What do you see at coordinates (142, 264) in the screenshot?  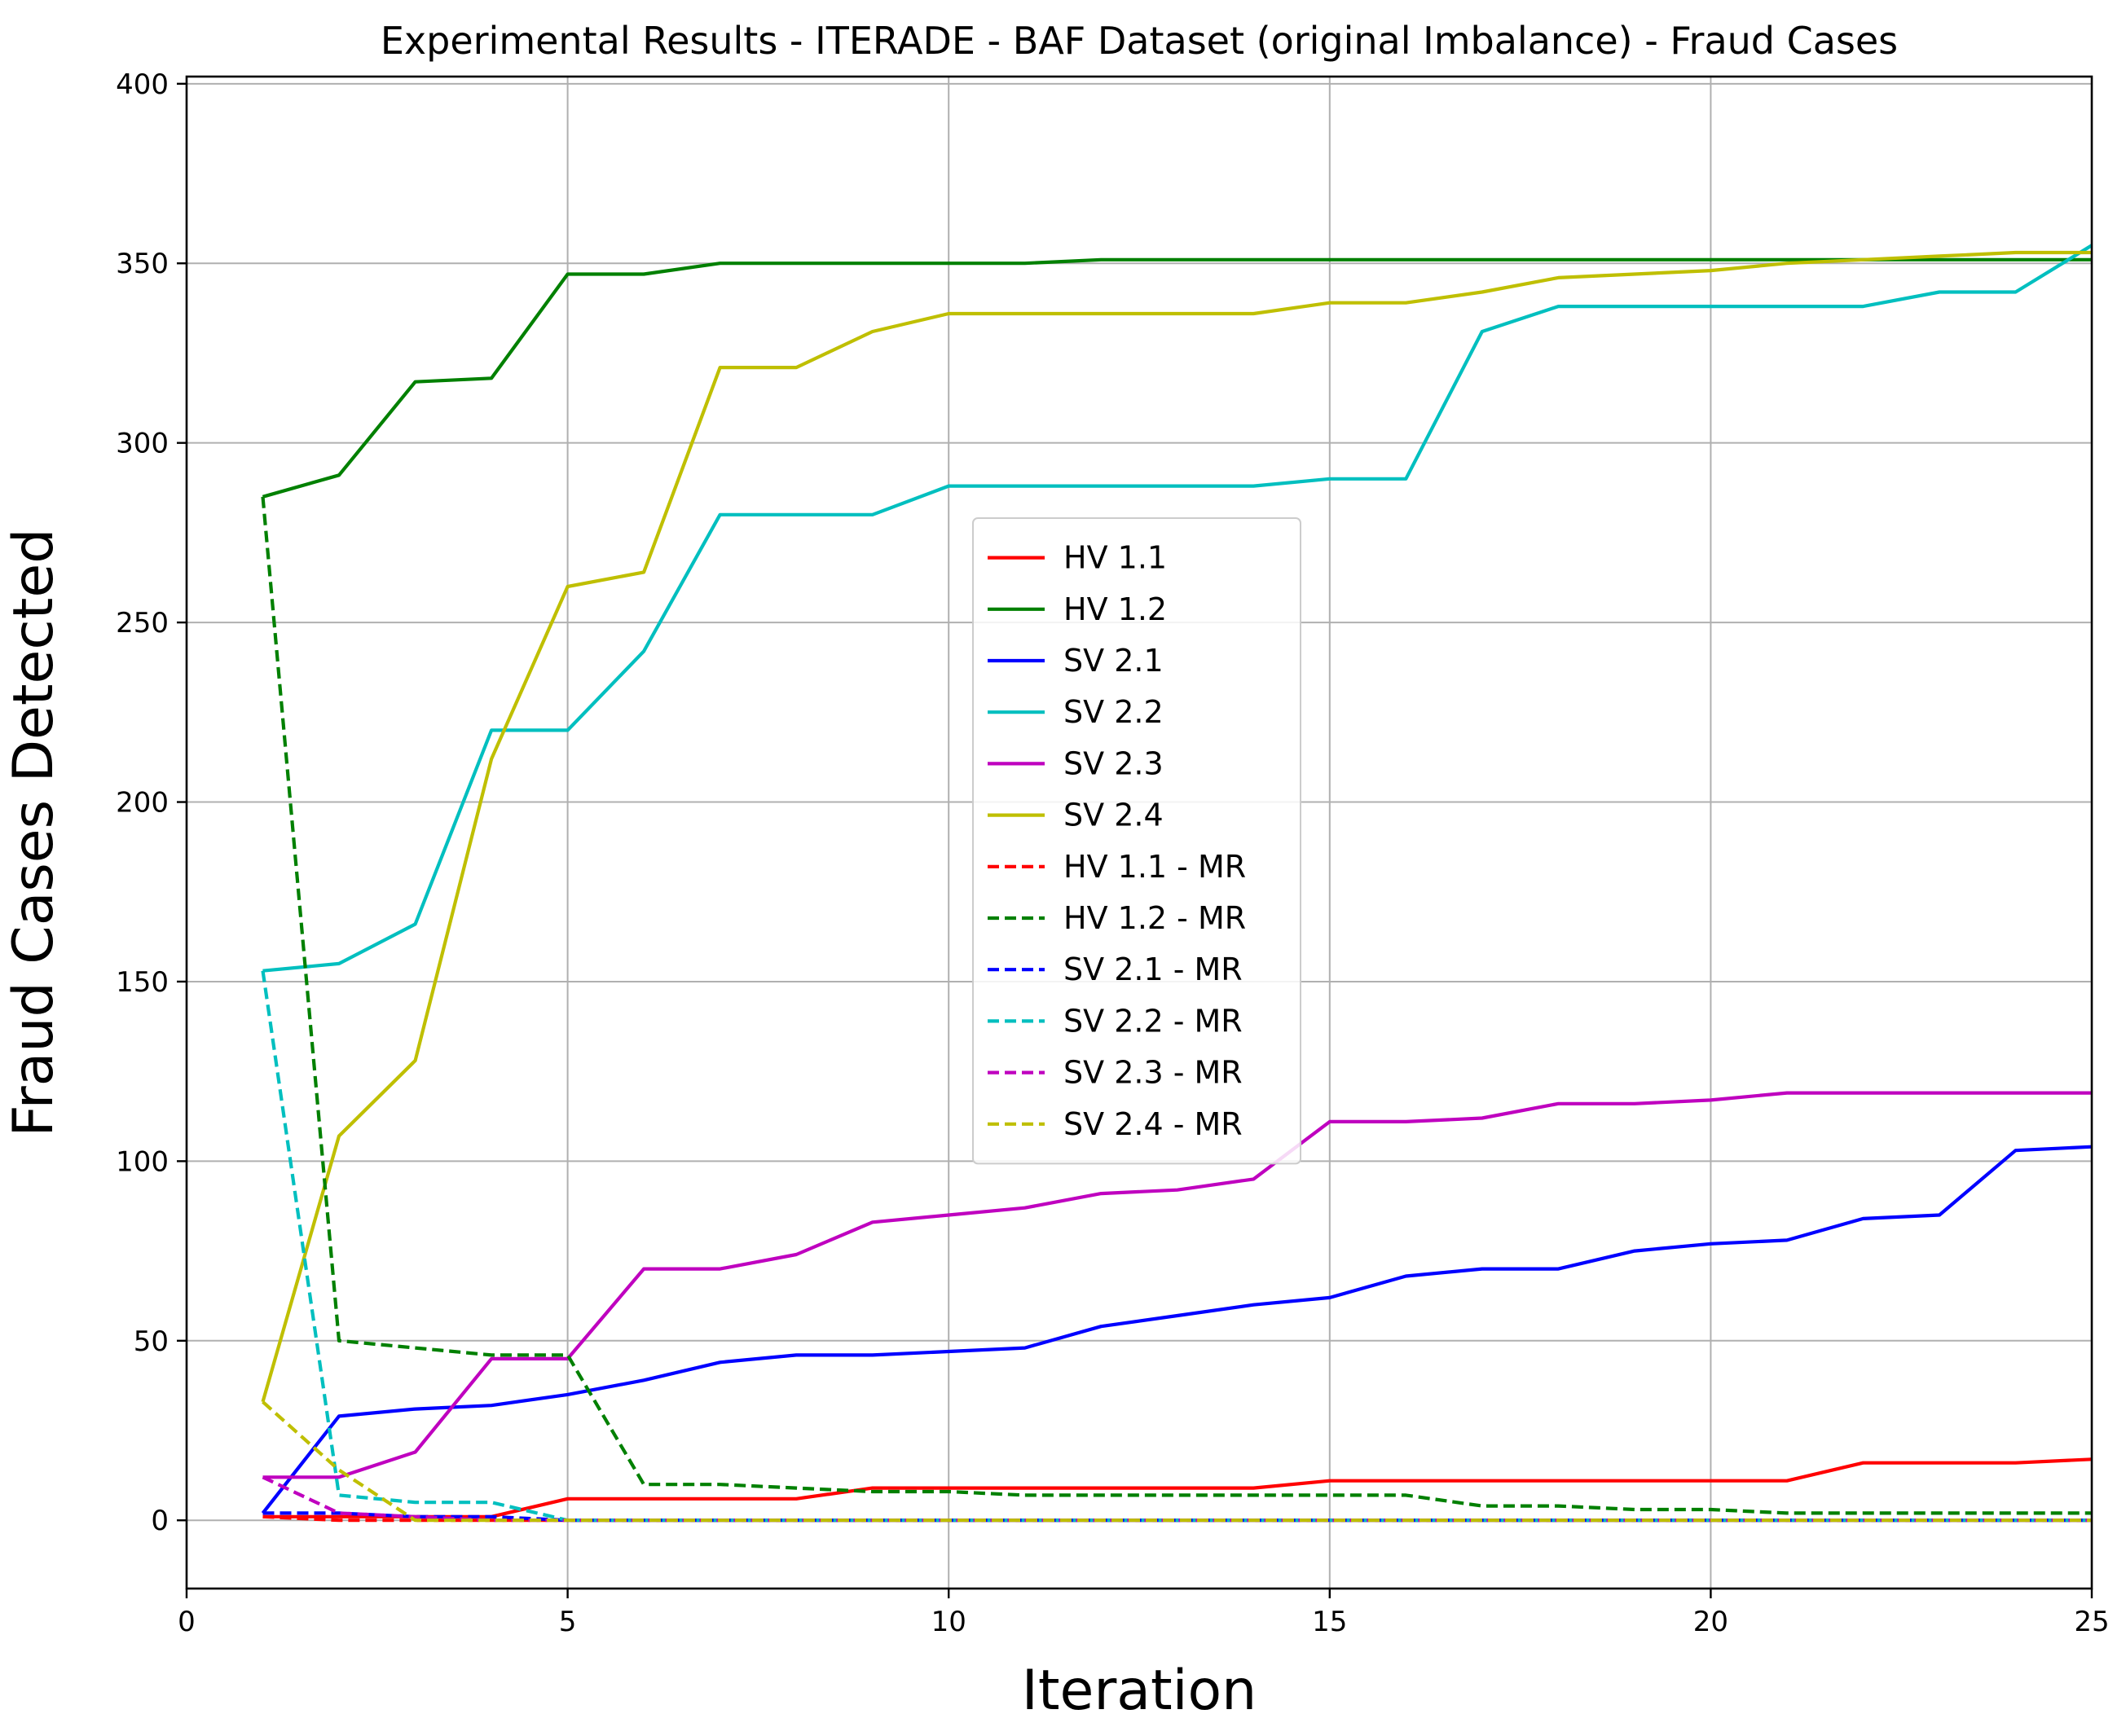 I see `y-tick-label: 350` at bounding box center [142, 264].